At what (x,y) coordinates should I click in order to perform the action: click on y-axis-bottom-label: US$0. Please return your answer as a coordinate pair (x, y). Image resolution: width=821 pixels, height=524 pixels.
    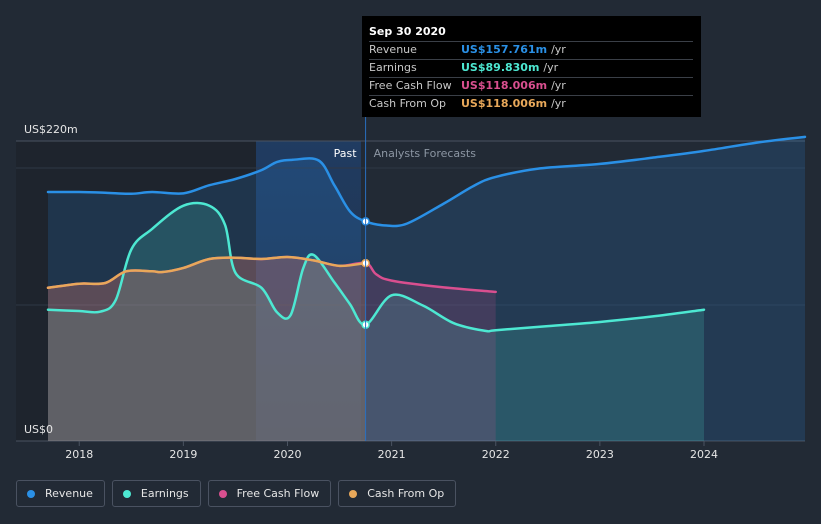
    Looking at the image, I should click on (38, 429).